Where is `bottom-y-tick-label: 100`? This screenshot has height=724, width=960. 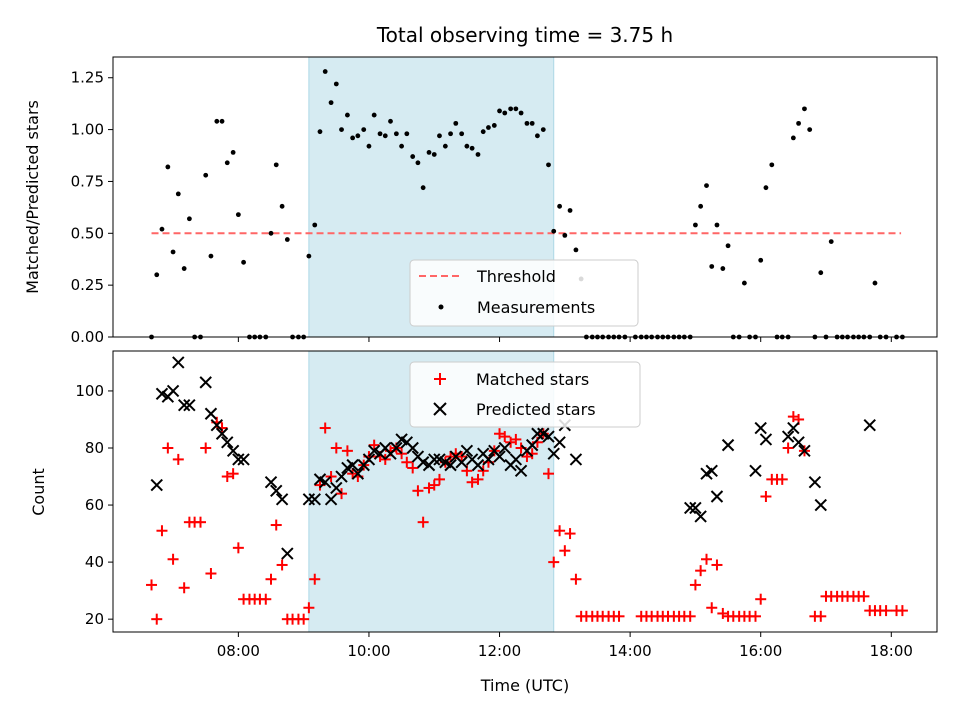
bottom-y-tick-label: 100 is located at coordinates (89, 391).